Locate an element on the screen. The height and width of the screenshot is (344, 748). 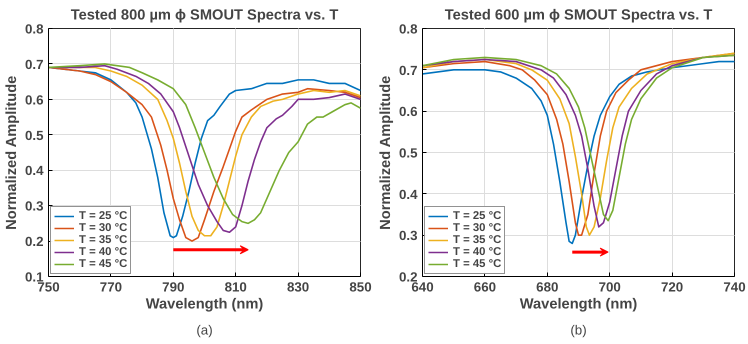
chart-title: Tested 800 µm ϕ SMOUT Spectra vs. T is located at coordinates (204, 16).